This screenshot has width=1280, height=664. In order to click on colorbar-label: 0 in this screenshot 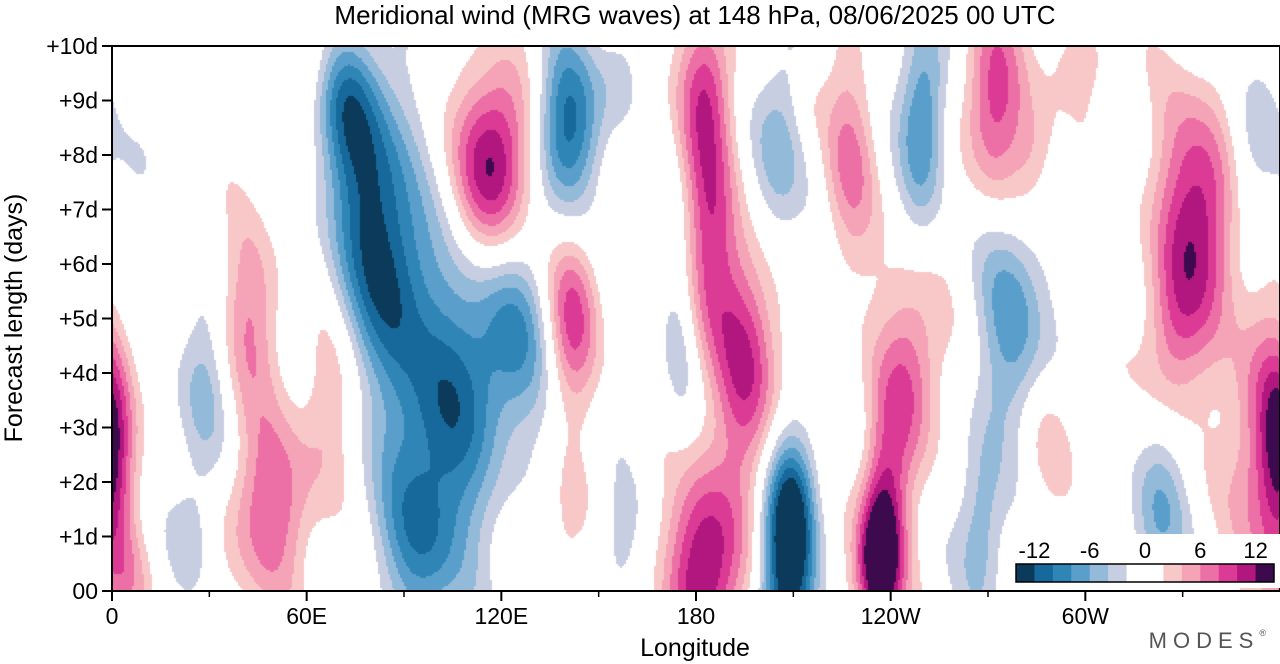, I will do `click(1145, 550)`.